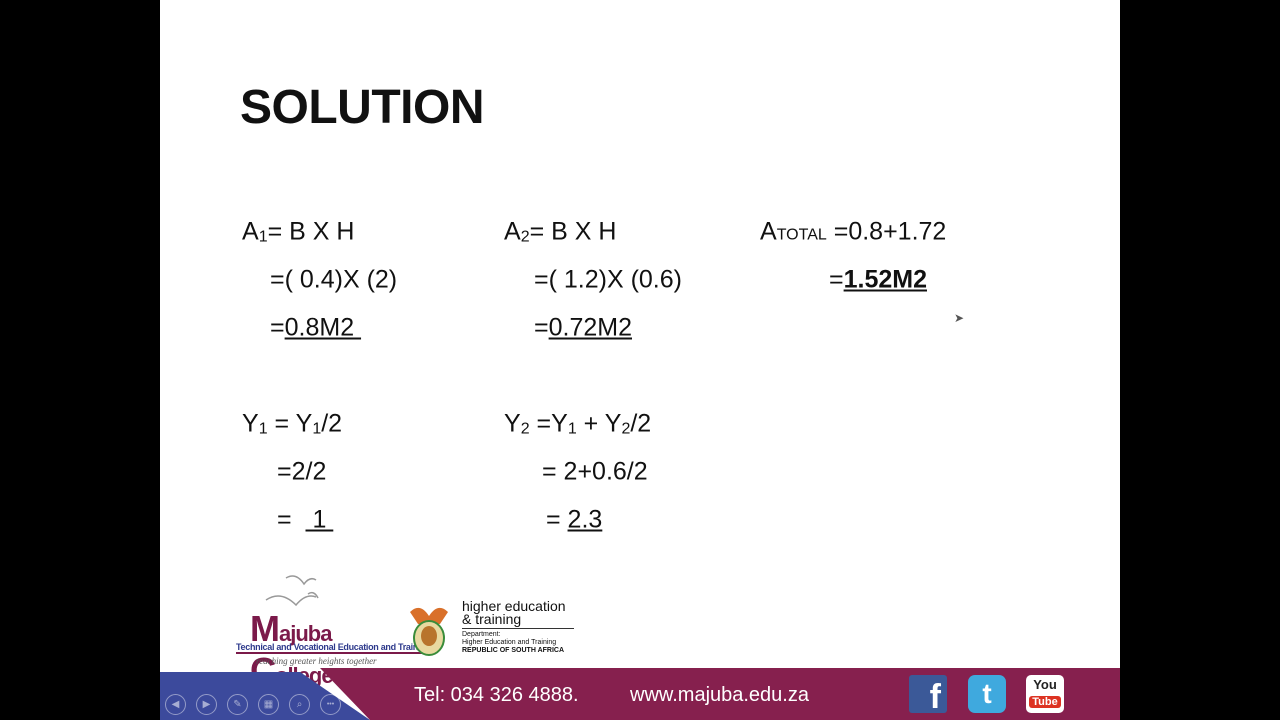 Image resolution: width=1280 pixels, height=720 pixels. I want to click on birds-icon, so click(292, 591).